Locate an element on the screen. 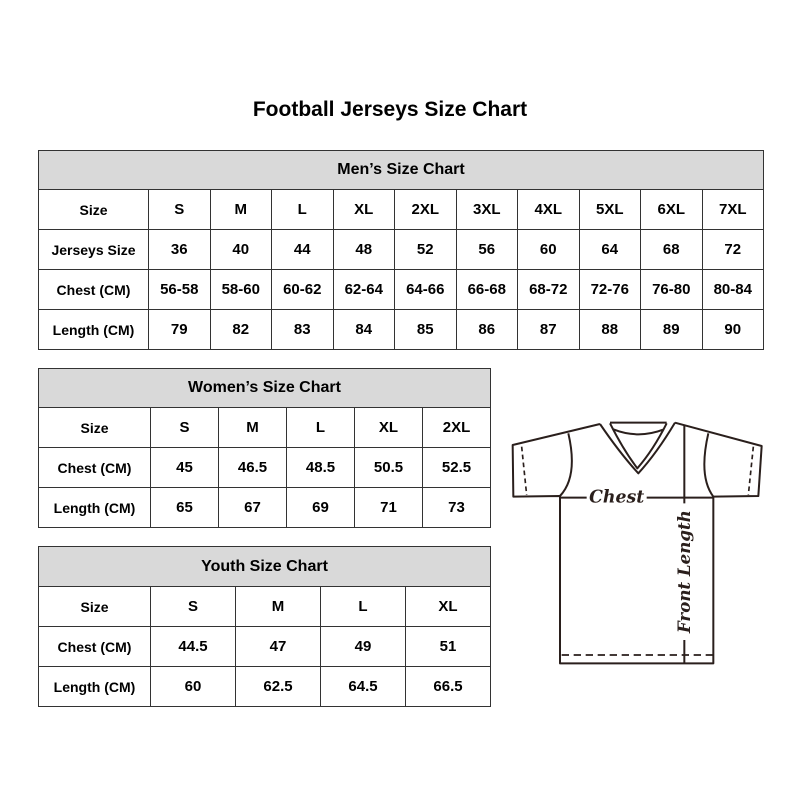 This screenshot has height=800, width=800. men-table-row: Length (CM) 79 82 83 84 85 86 87 88 89 90 is located at coordinates (401, 329).